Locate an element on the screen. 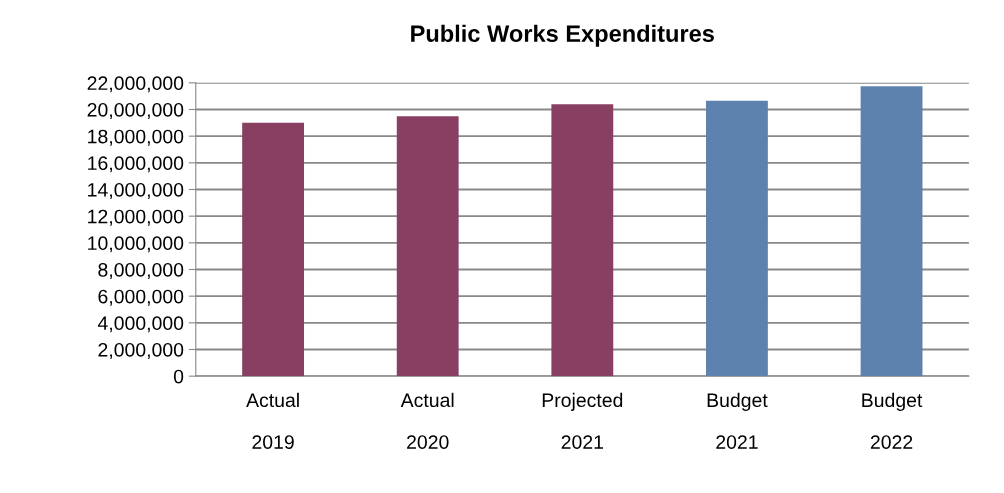 The image size is (1004, 493). y-tick-label: 14,000,000 is located at coordinates (136, 191).